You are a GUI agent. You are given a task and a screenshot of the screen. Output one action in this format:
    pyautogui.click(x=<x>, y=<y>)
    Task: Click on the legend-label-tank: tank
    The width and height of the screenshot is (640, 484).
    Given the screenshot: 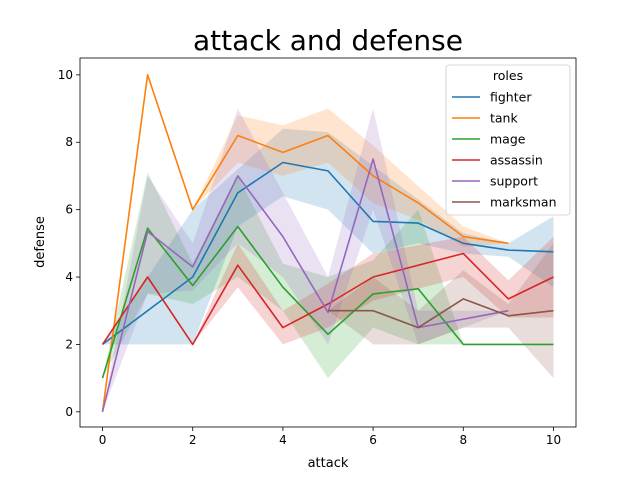 What is the action you would take?
    pyautogui.click(x=504, y=118)
    